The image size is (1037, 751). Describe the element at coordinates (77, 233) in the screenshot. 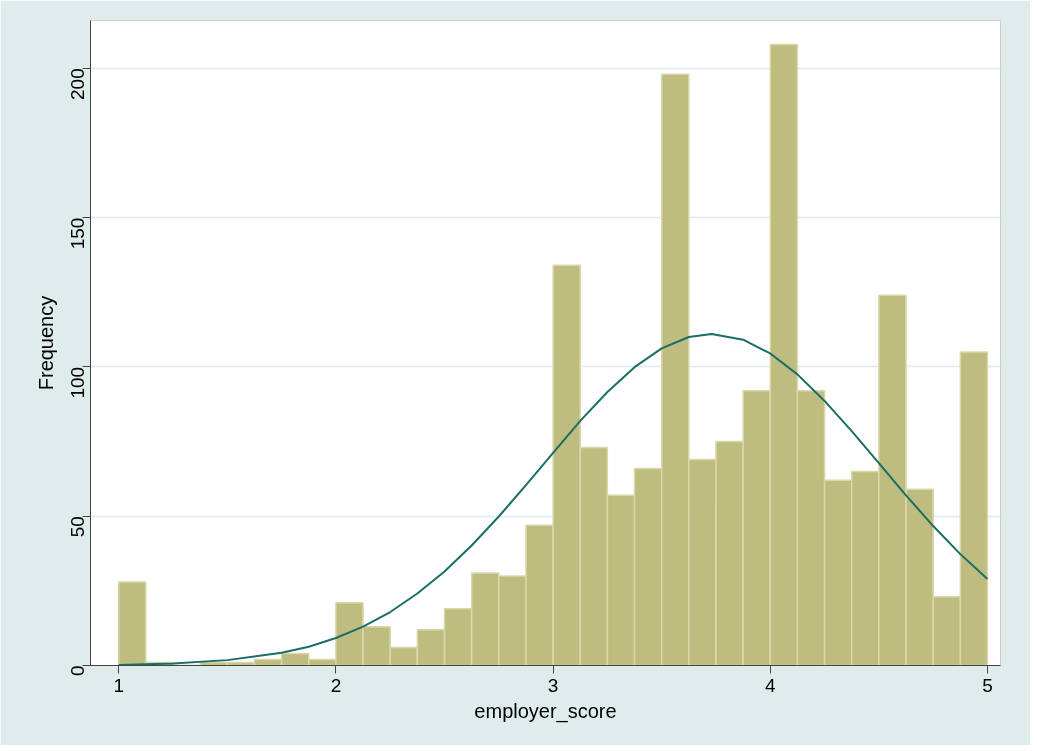

I see `y-tick-label: 150` at that location.